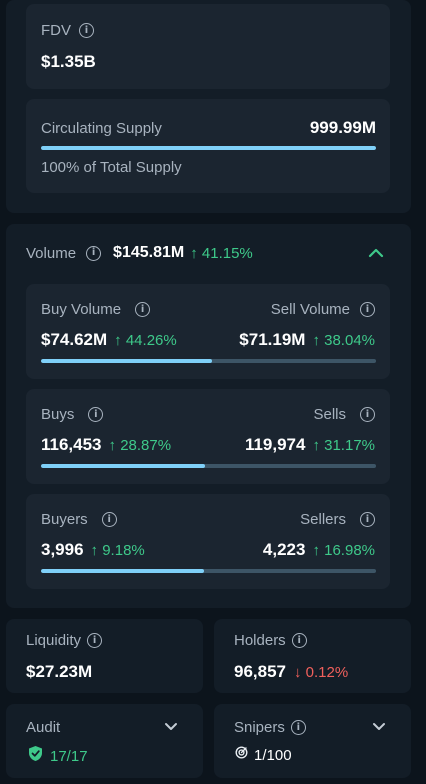 The width and height of the screenshot is (426, 784). I want to click on buy-volume-label: Buy Volume, so click(81, 309).